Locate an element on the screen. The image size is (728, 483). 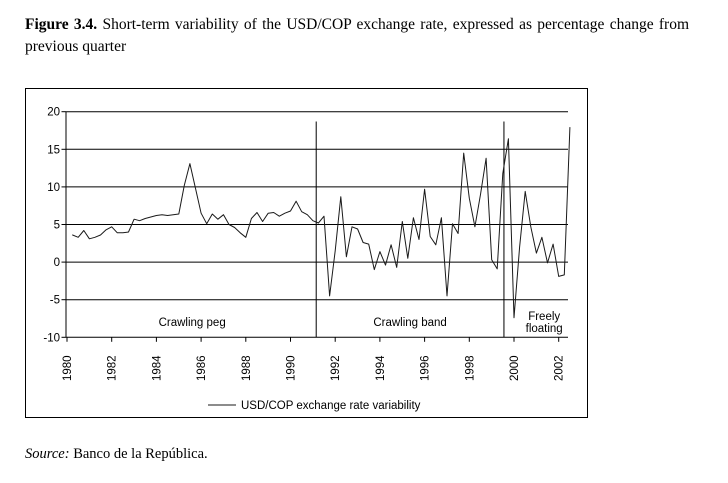
xtick-label-1980: 1980 is located at coordinates (68, 368).